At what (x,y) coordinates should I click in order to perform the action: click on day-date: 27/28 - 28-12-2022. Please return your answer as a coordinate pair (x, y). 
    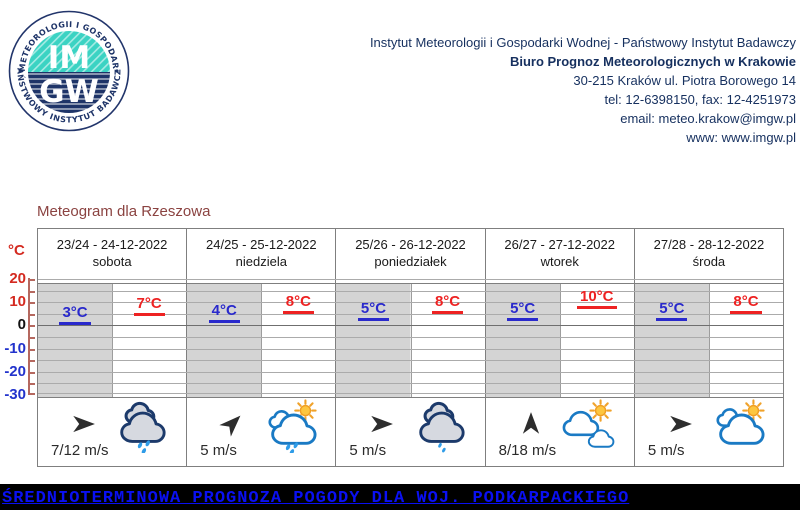
    Looking at the image, I should click on (709, 244).